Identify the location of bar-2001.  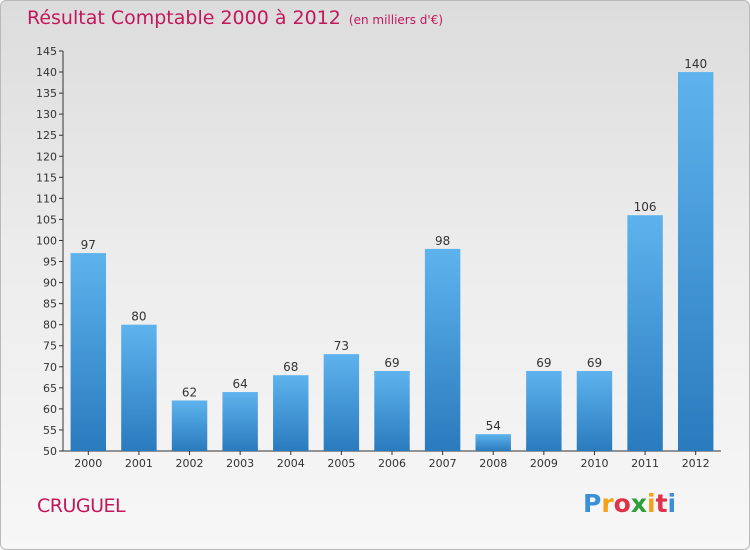
(139, 387).